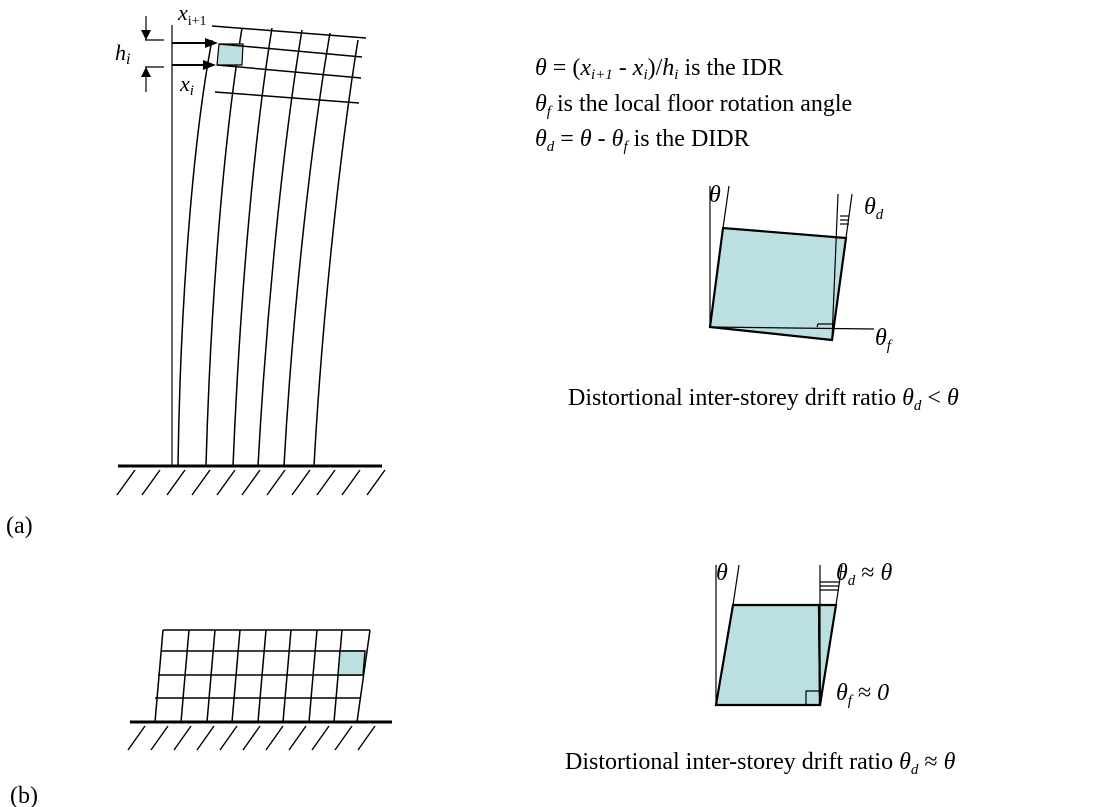  What do you see at coordinates (642, 140) in the screenshot?
I see `definition-didr: θd = θ - θf is the DIDR` at bounding box center [642, 140].